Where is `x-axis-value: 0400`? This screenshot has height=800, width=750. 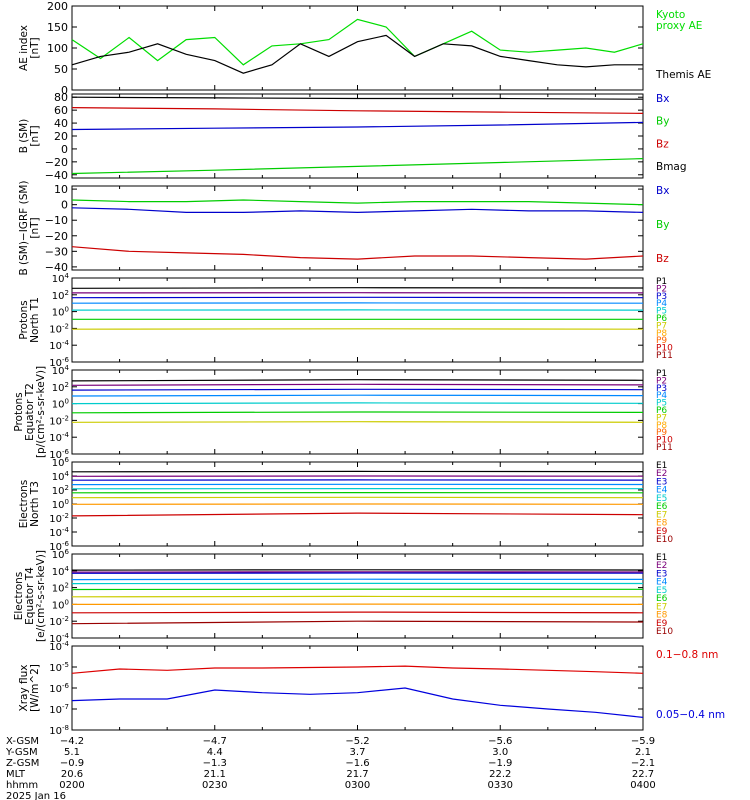
x-axis-value: 0400 is located at coordinates (642, 785).